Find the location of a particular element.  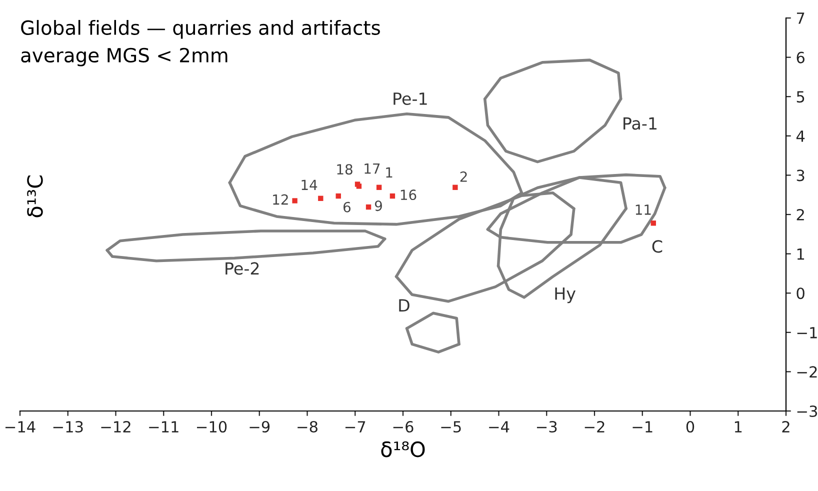

y-tick-label: 5 is located at coordinates (800, 97).